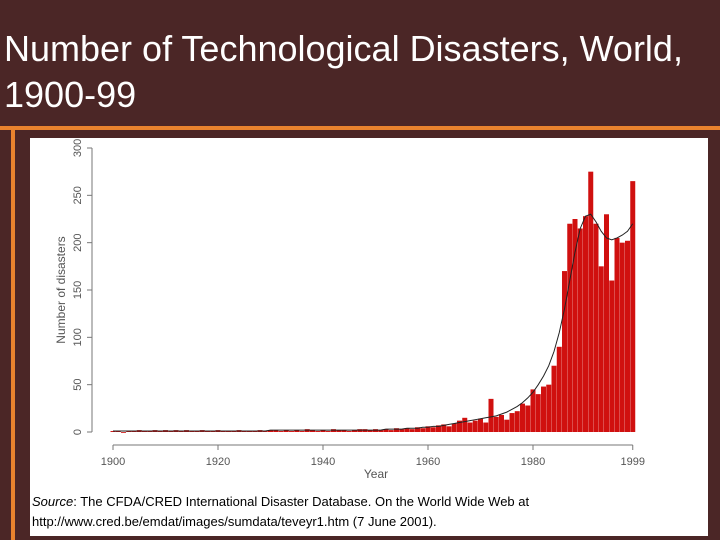 The height and width of the screenshot is (540, 720). What do you see at coordinates (323, 462) in the screenshot?
I see `x-tick-label: 1940` at bounding box center [323, 462].